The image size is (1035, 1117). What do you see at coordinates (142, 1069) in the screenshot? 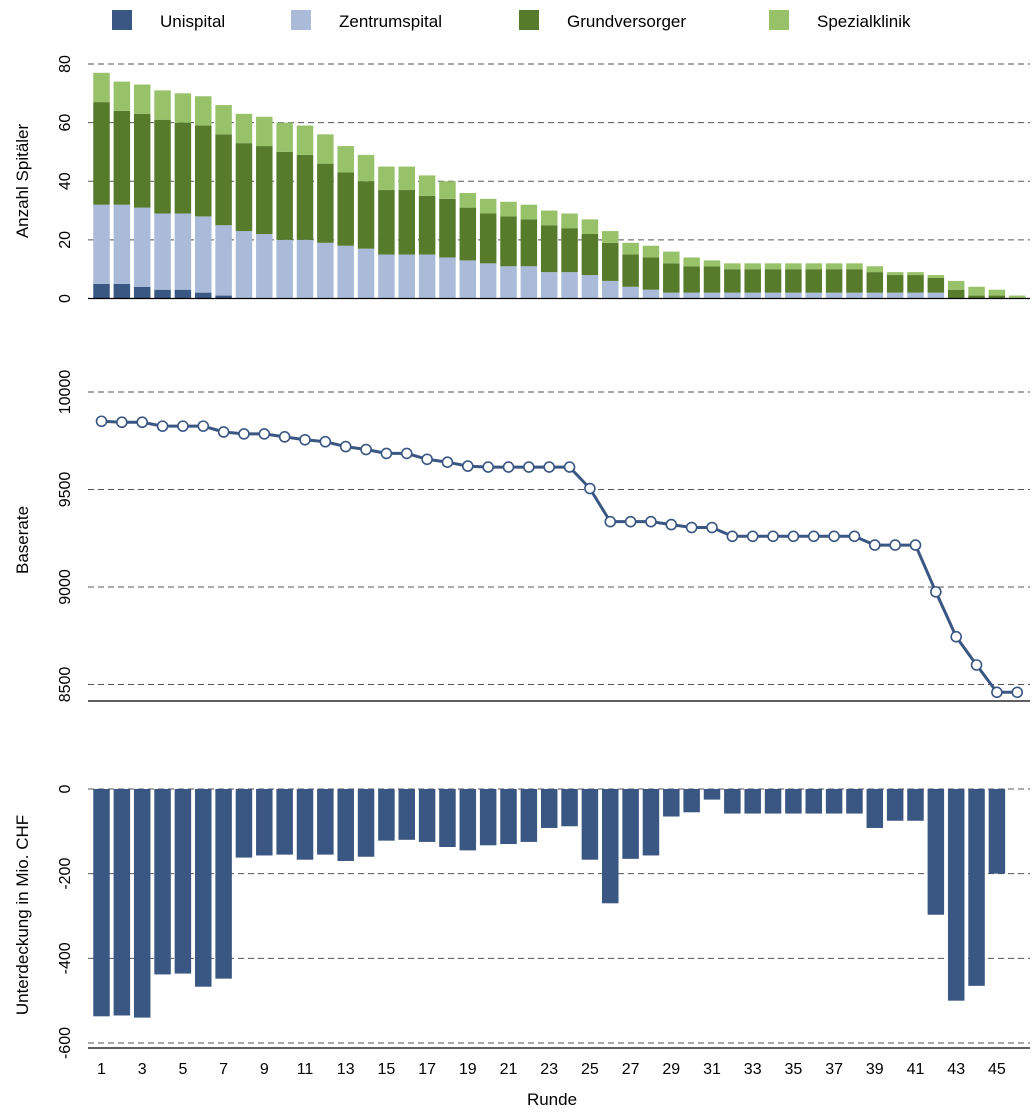
I see `x-tick-label: 3` at bounding box center [142, 1069].